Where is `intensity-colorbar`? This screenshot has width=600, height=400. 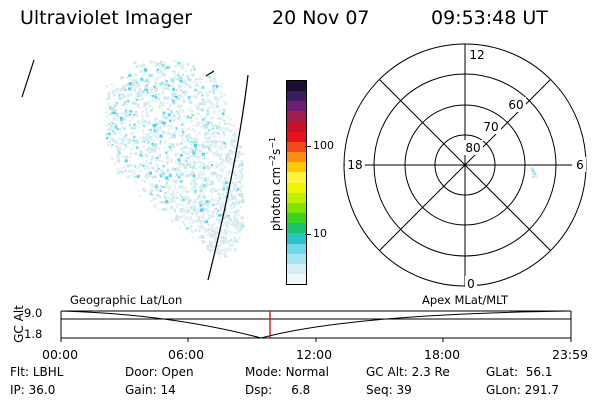
intensity-colorbar is located at coordinates (296, 182).